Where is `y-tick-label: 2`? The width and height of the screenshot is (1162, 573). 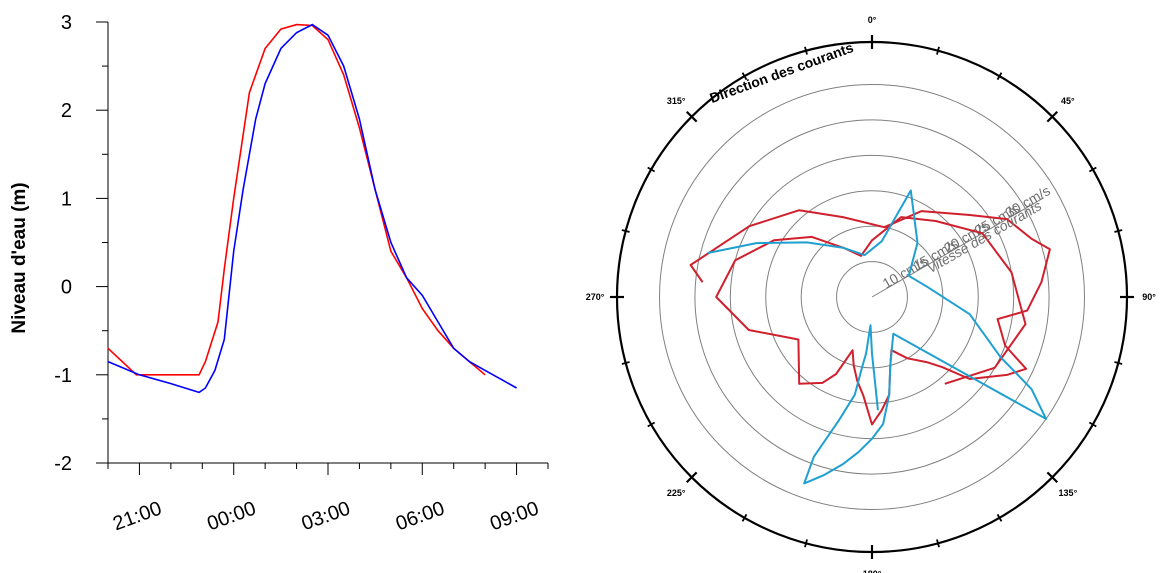
y-tick-label: 2 is located at coordinates (66, 111).